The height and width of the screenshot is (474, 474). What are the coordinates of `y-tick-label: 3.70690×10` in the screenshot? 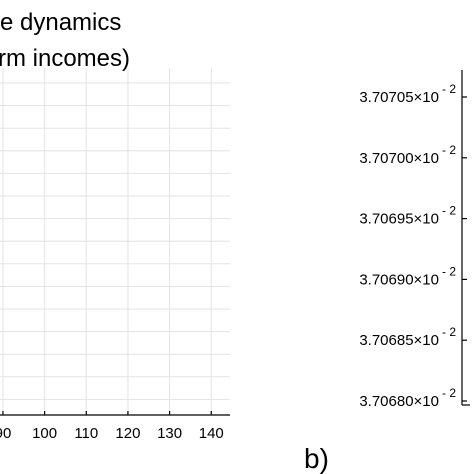 It's located at (399, 279).